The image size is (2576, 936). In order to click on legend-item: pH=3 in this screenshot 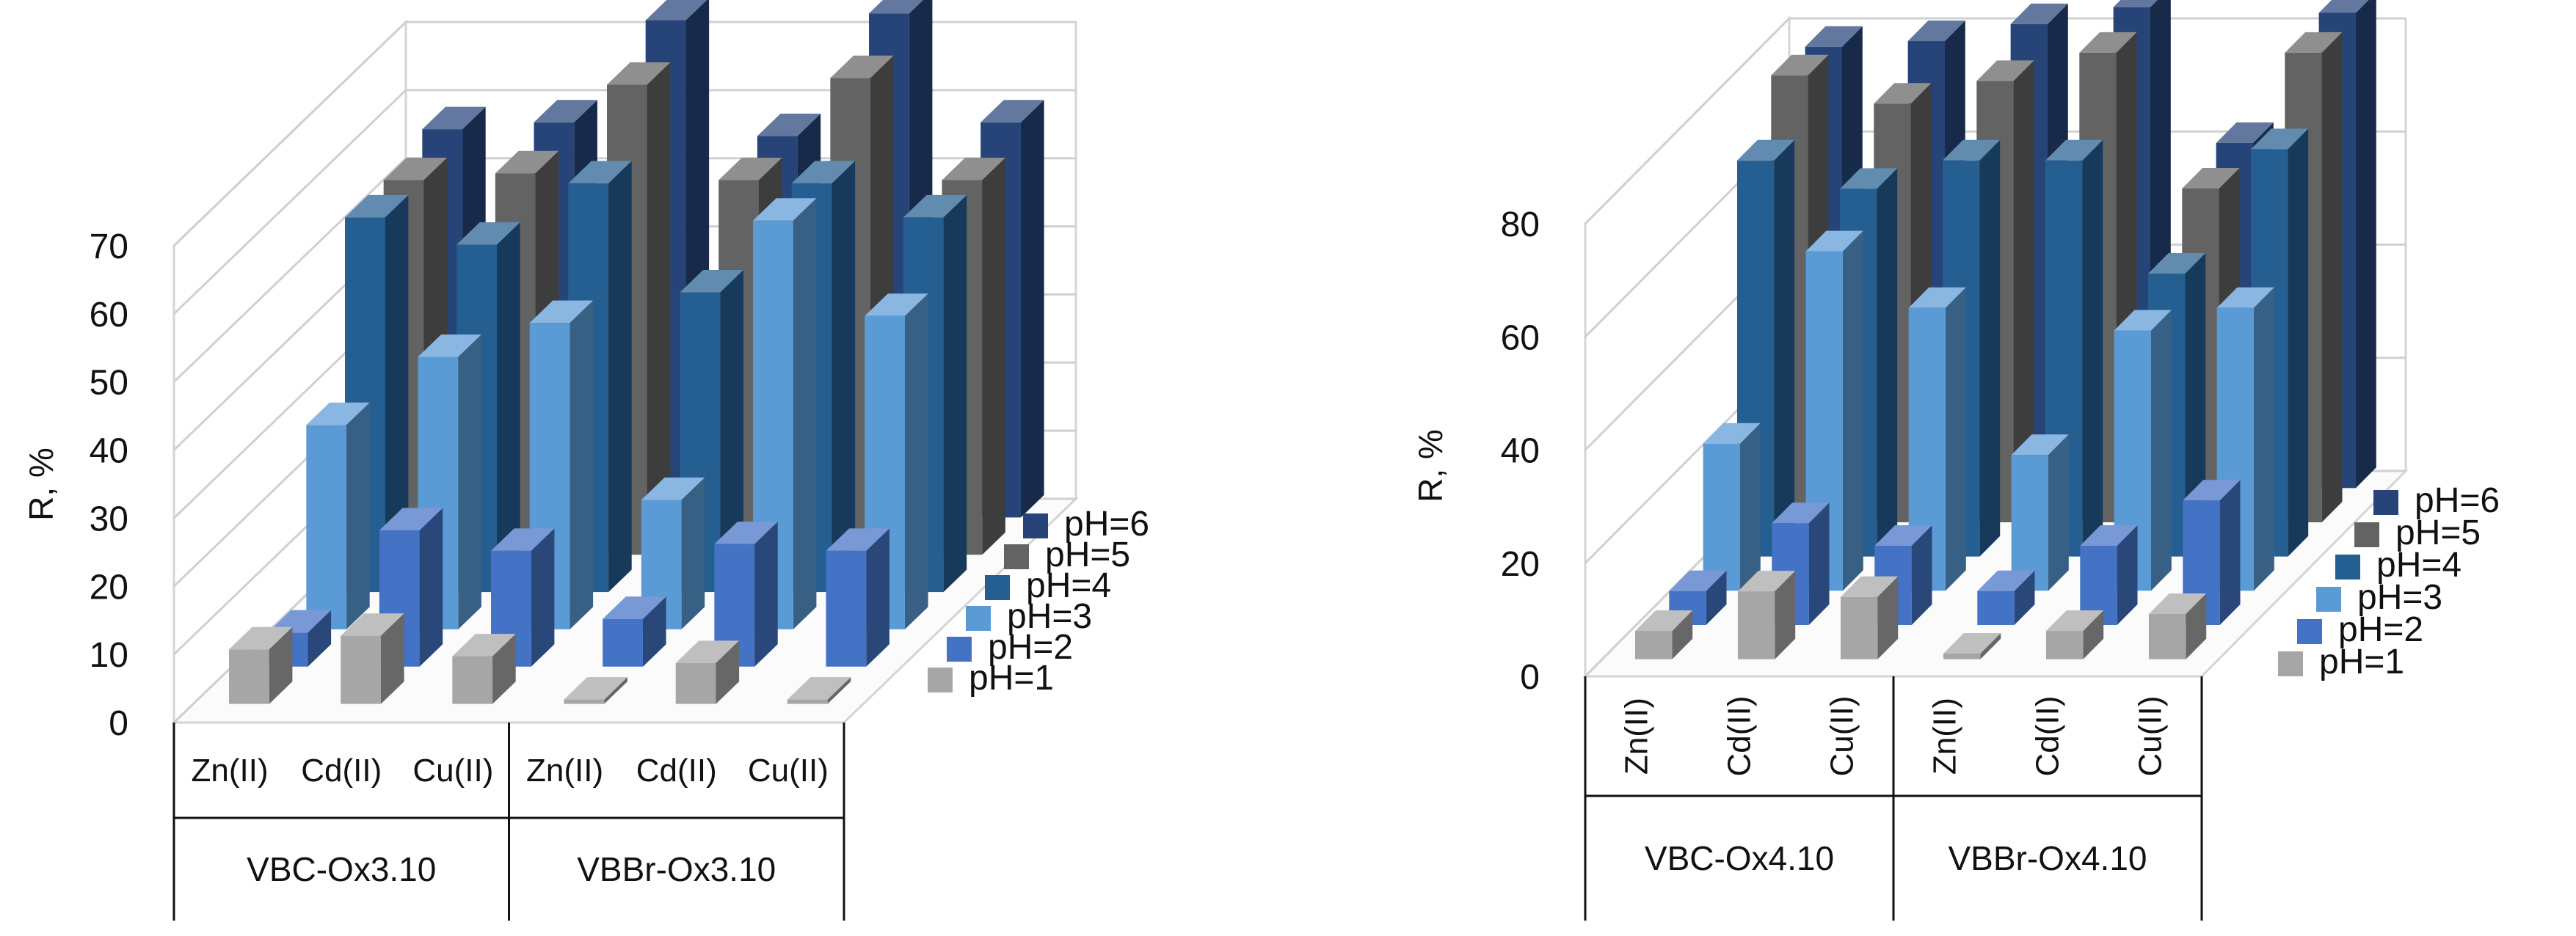, I will do `click(1029, 617)`.